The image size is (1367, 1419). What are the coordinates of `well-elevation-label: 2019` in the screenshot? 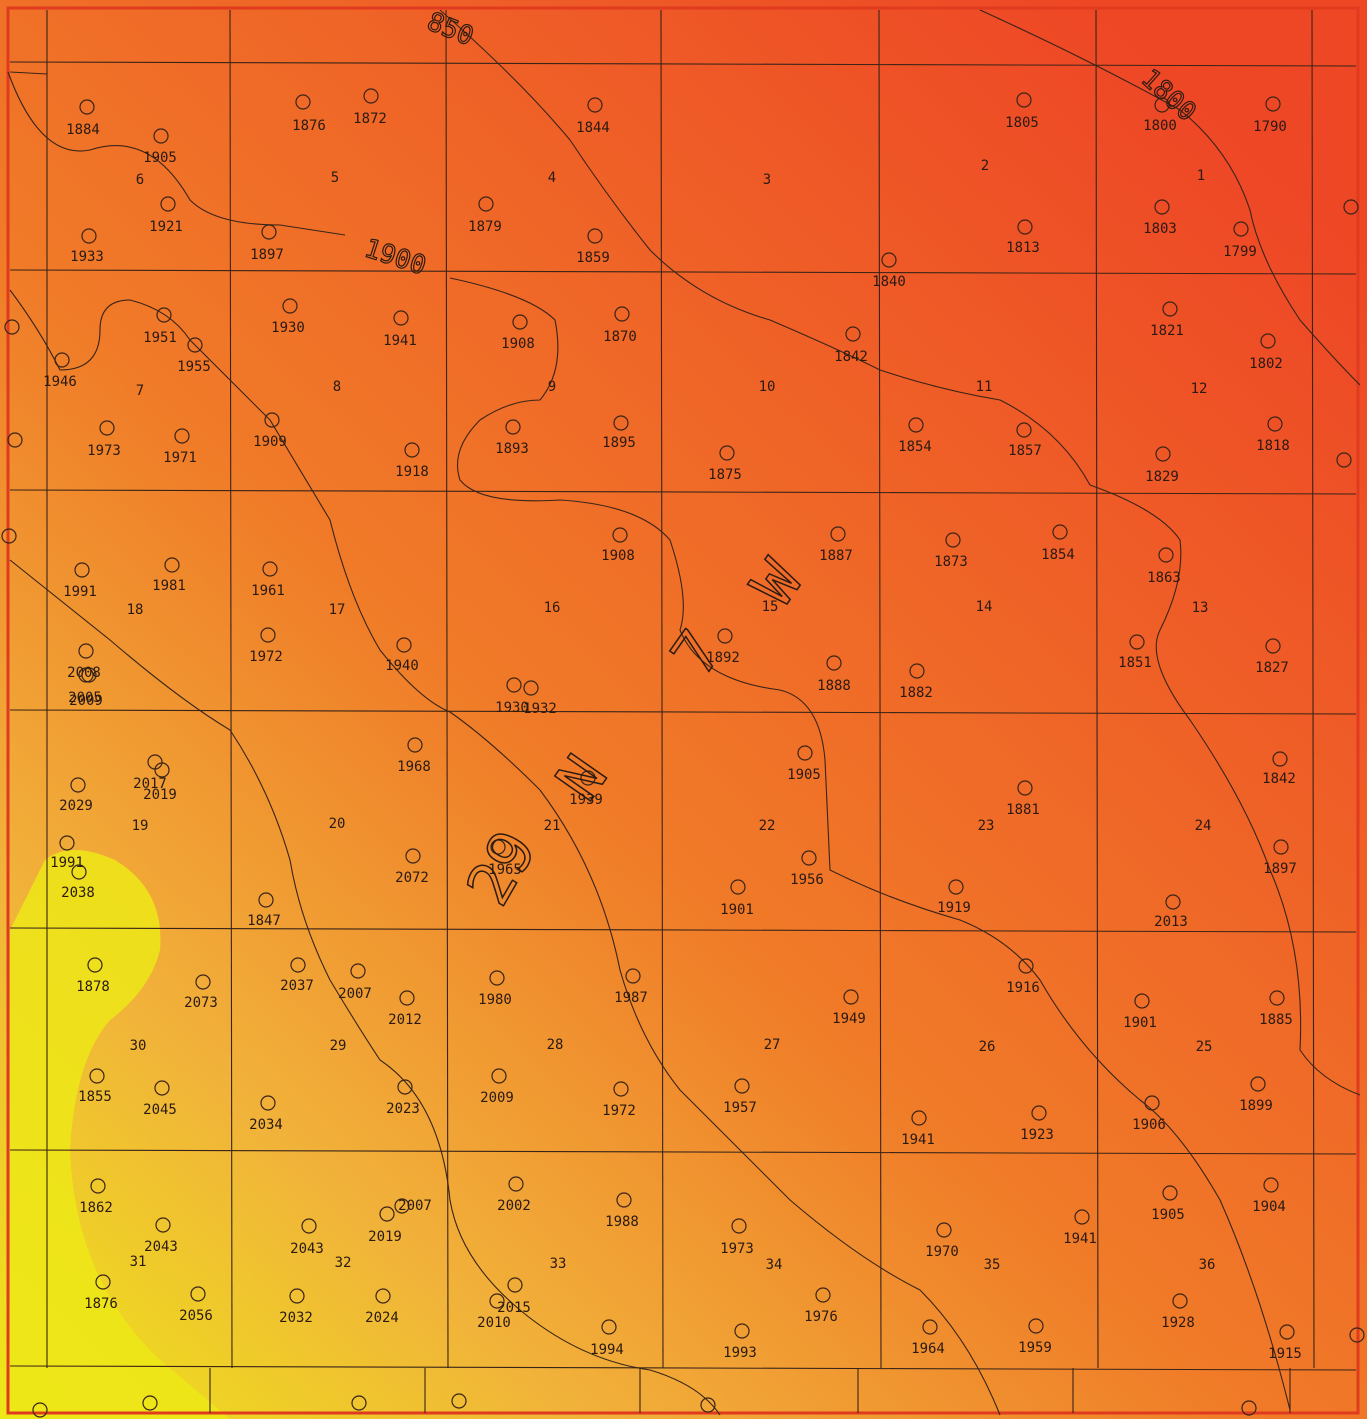 It's located at (385, 1237).